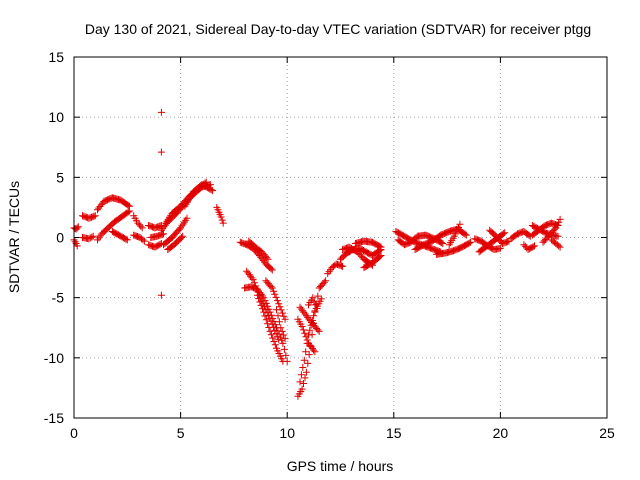 This screenshot has height=480, width=640. What do you see at coordinates (74, 433) in the screenshot?
I see `x-tick-label: 0` at bounding box center [74, 433].